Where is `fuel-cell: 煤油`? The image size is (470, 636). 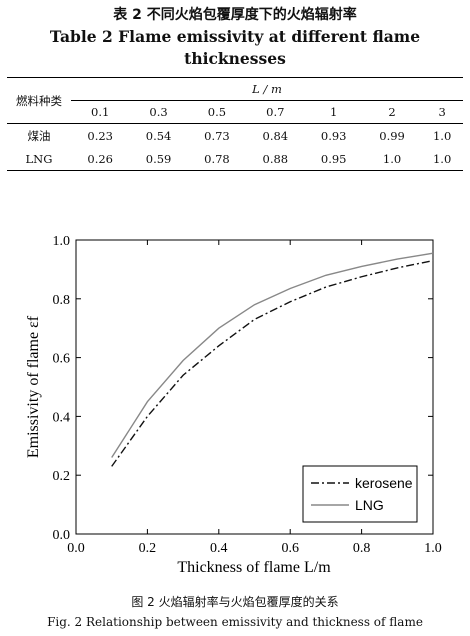
fuel-cell: 煤油 is located at coordinates (39, 135).